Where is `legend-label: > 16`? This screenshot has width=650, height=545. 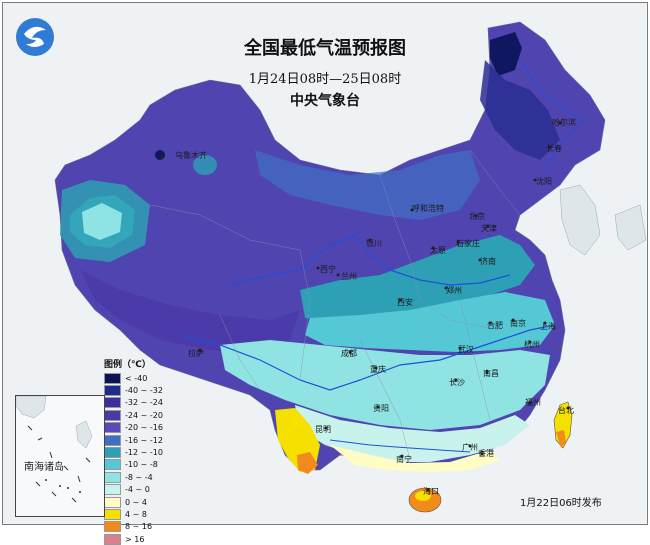
legend-label: > 16 is located at coordinates (135, 539).